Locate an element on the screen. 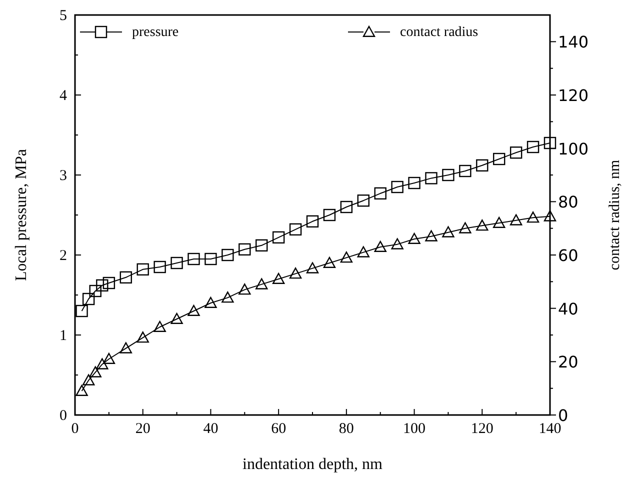  x-tick-label: 60 is located at coordinates (278, 429).